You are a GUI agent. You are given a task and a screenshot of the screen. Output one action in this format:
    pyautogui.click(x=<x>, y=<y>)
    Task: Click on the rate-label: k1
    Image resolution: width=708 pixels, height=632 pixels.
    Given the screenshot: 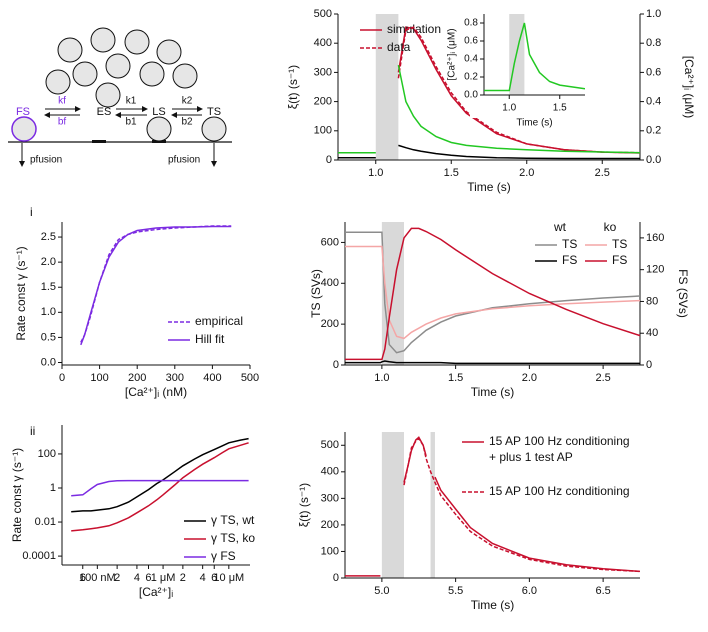 What is the action you would take?
    pyautogui.click(x=131, y=101)
    